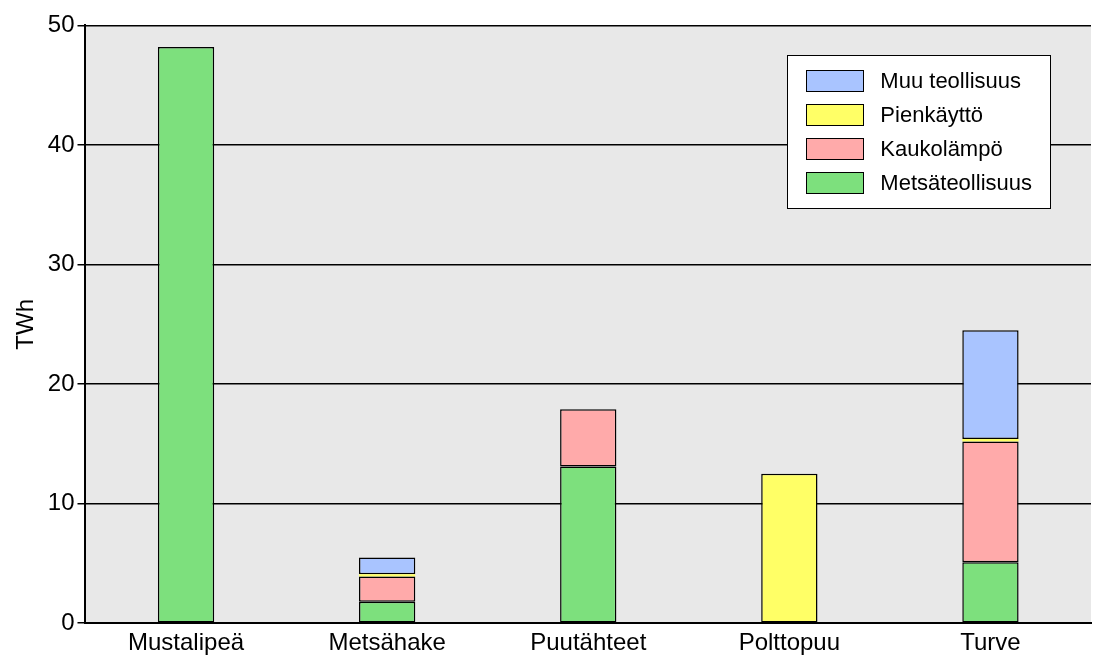  Describe the element at coordinates (61, 502) in the screenshot. I see `y-tick-label: 10` at that location.